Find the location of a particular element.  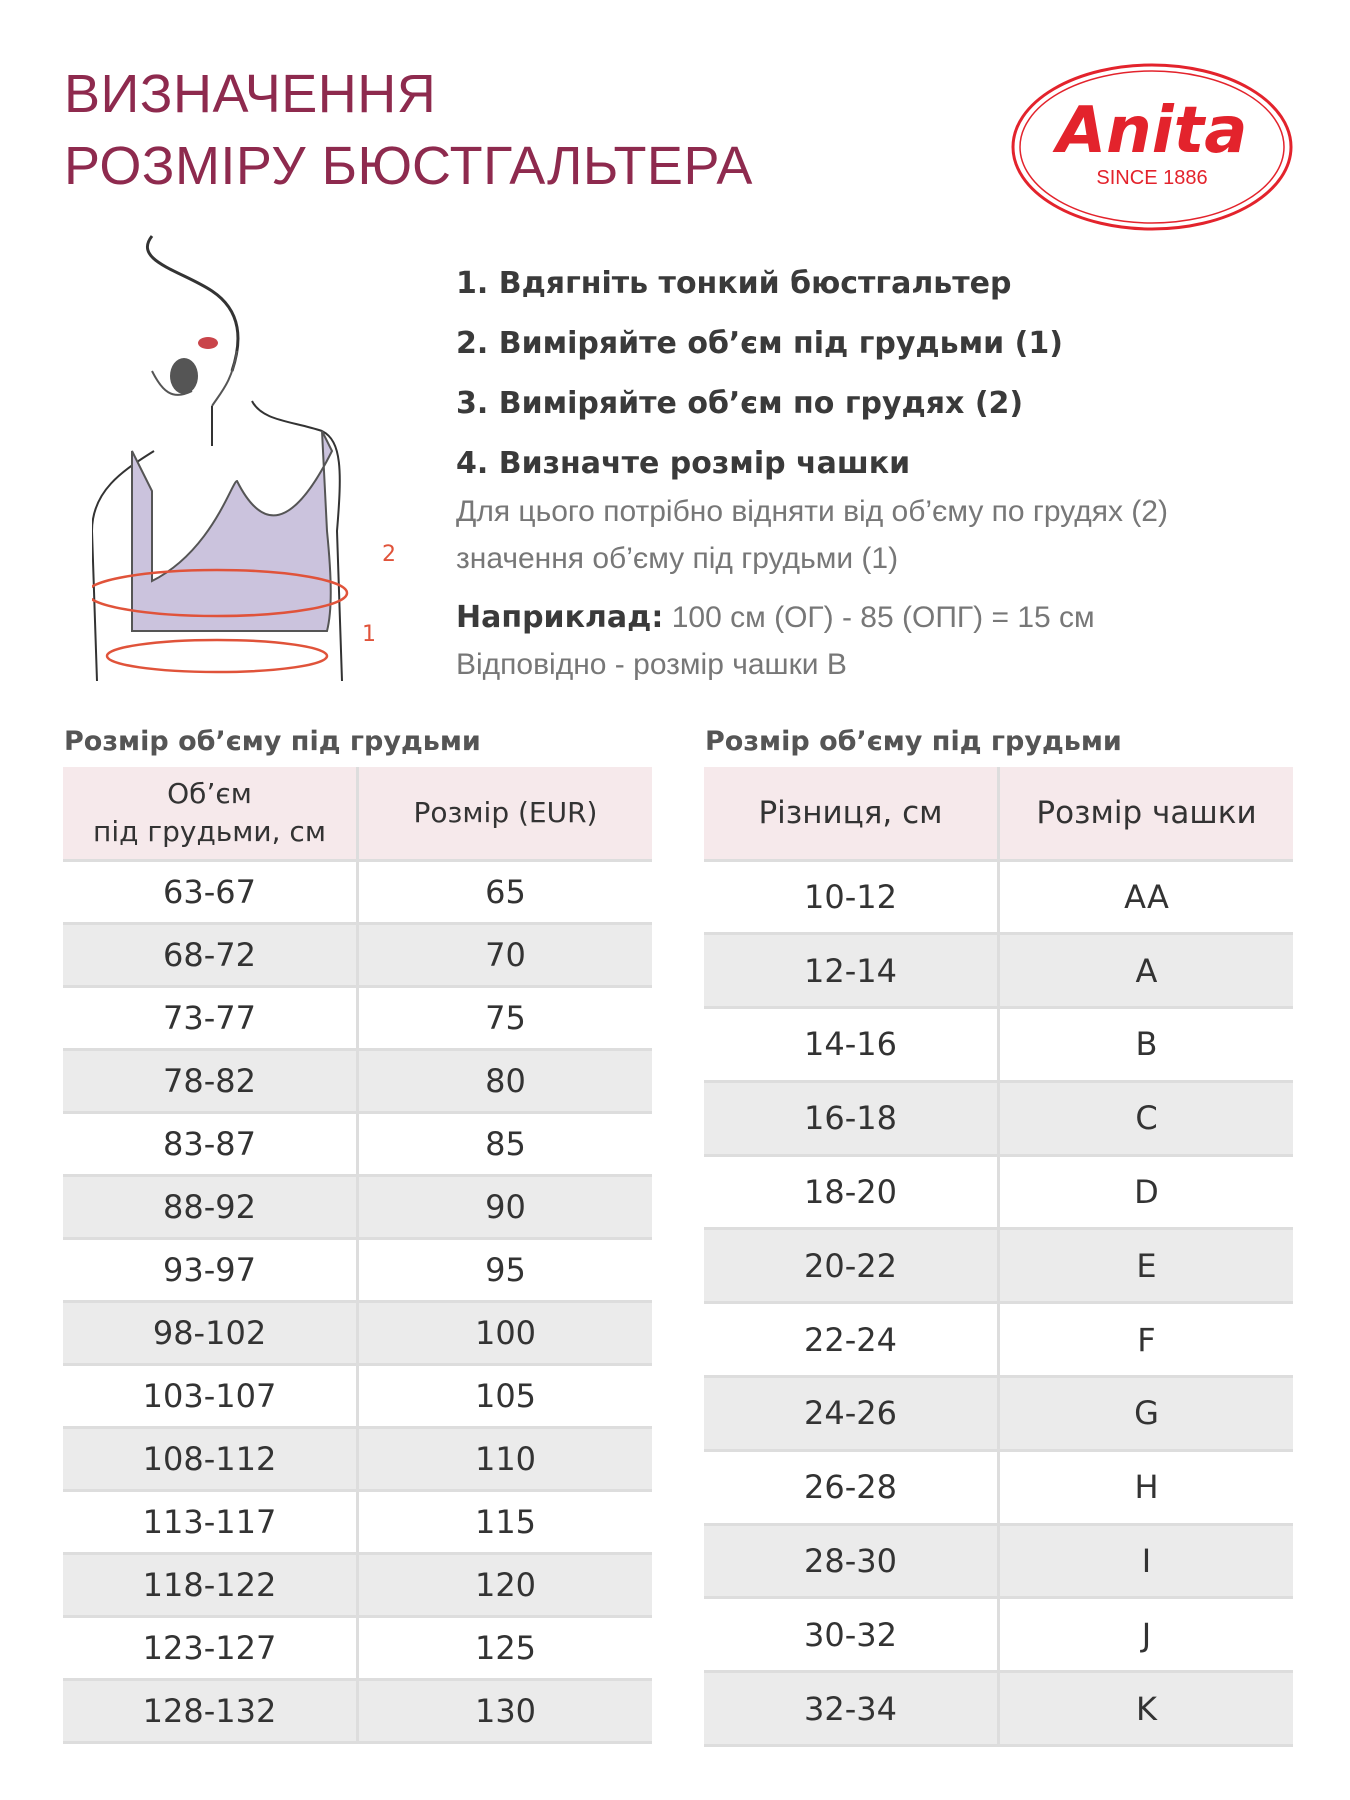

difference-cell: 20-22 is located at coordinates (851, 1266).